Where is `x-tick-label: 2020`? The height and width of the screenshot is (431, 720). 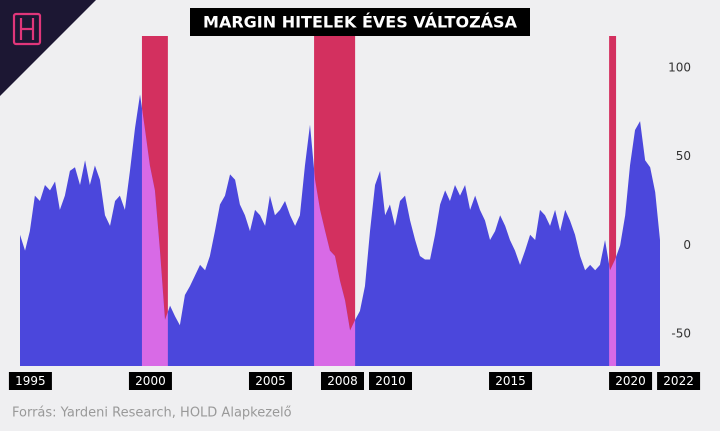 x-tick-label: 2020 is located at coordinates (630, 381).